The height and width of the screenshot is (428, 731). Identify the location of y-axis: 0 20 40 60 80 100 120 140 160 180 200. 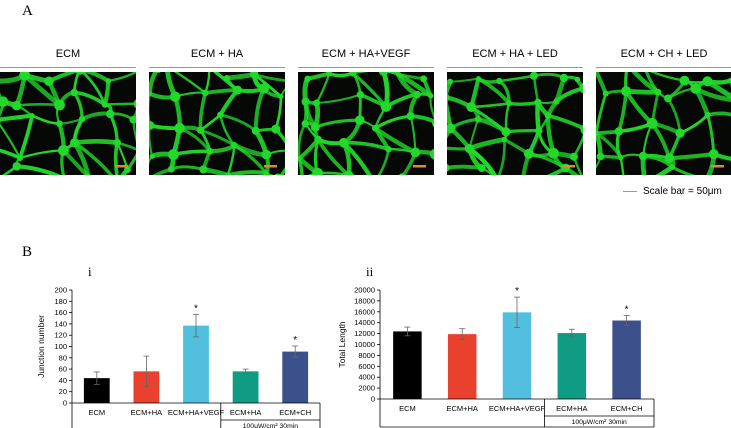
(63, 347).